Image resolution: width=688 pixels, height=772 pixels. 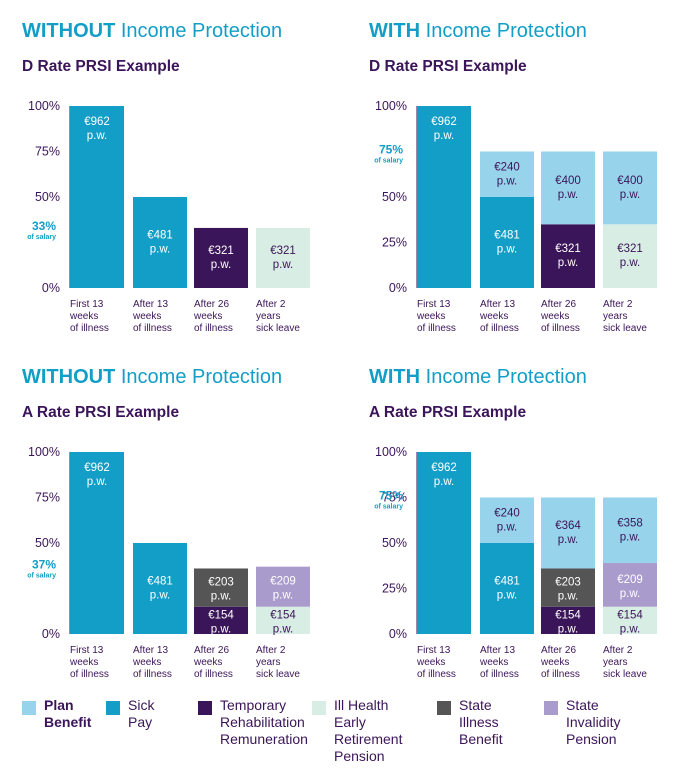 I want to click on panel-subtitle: A Rate PRSI Example, so click(x=101, y=412).